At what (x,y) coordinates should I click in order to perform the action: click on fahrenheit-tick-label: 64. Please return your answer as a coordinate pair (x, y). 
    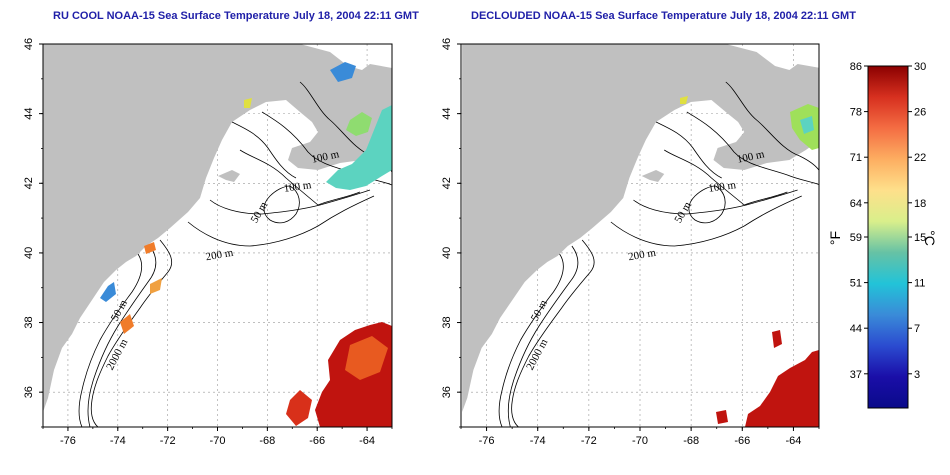
    Looking at the image, I should click on (856, 204).